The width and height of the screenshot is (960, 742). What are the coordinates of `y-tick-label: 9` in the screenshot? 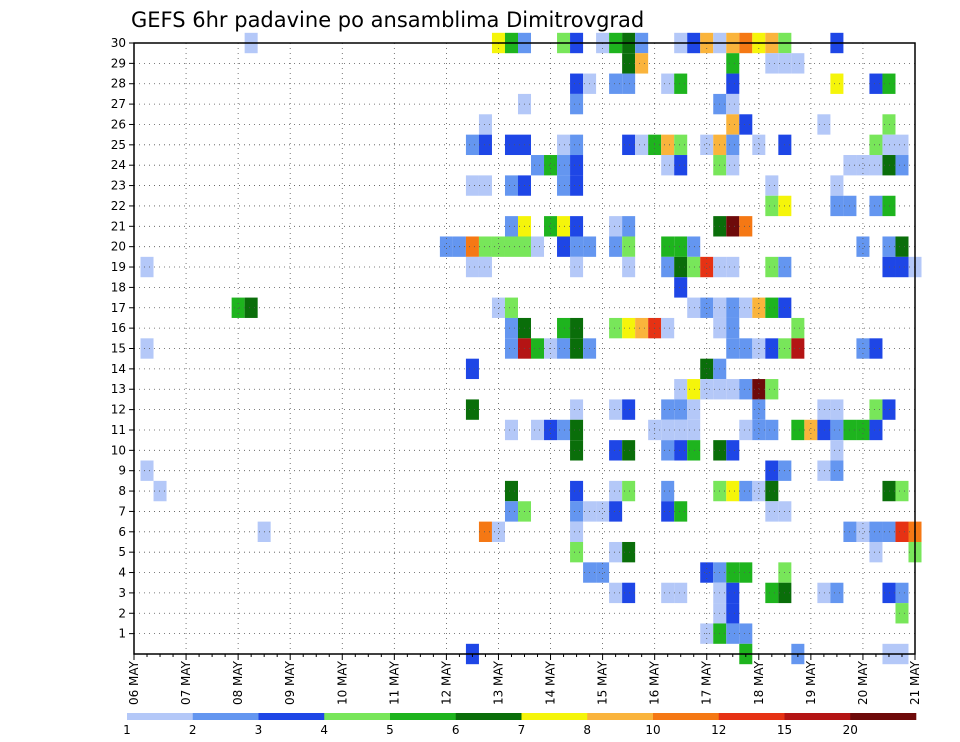 It's located at (122, 471).